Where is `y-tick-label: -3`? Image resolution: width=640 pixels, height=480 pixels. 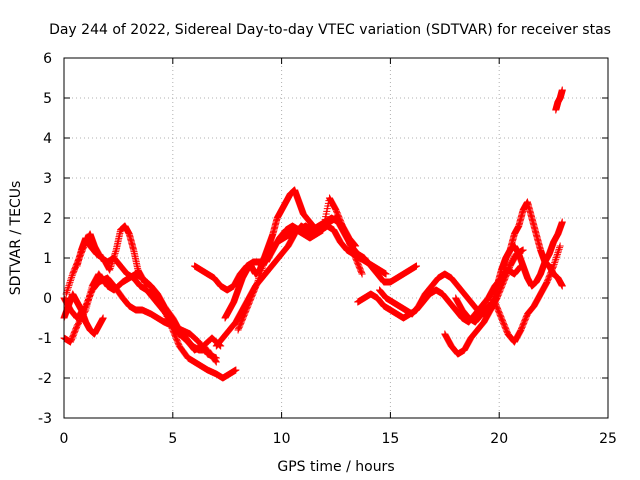 y-tick-label: -3 is located at coordinates (45, 419).